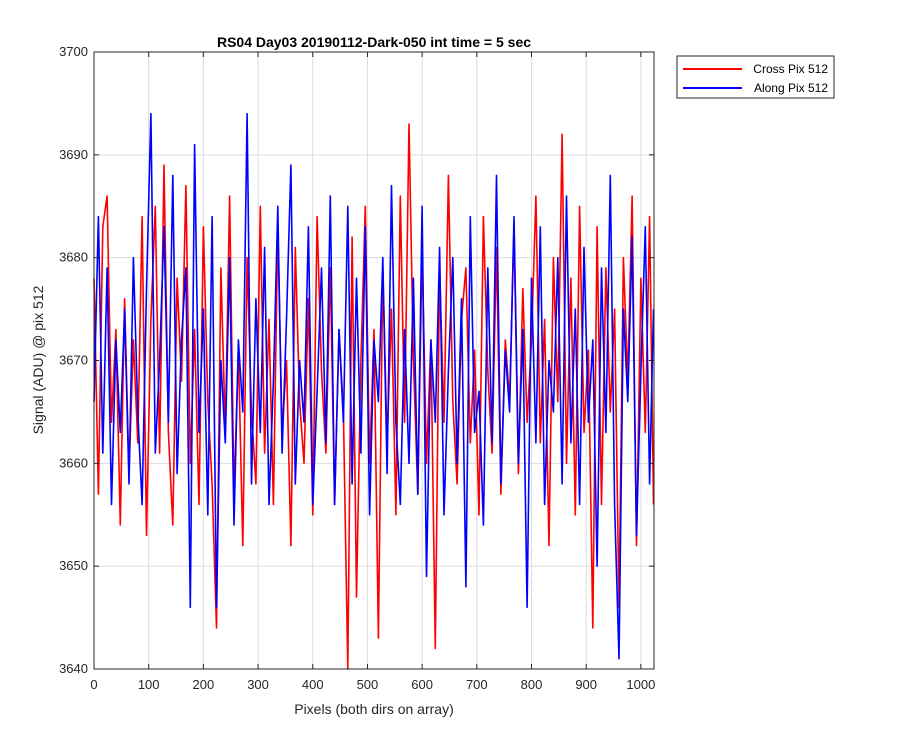 The width and height of the screenshot is (900, 750). Describe the element at coordinates (477, 684) in the screenshot. I see `x-tick-label: 700` at that location.